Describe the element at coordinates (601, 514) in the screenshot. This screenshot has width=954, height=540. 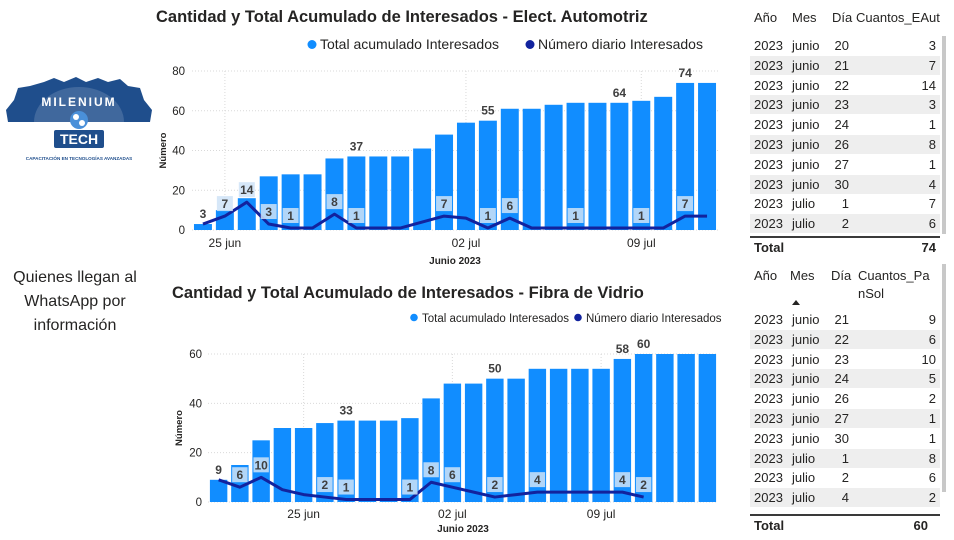
I see `x-tick-label: 09 jul` at that location.